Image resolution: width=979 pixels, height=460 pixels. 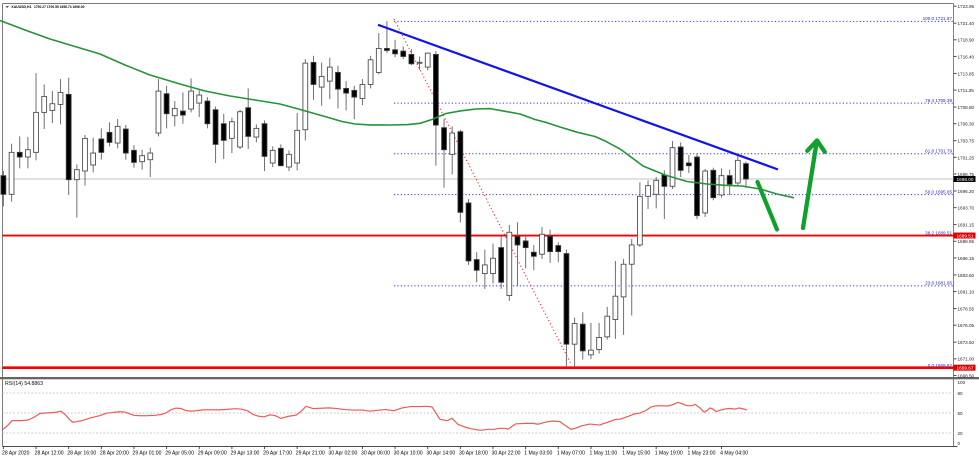 What do you see at coordinates (21, 7) in the screenshot?
I see `svg-text: XAUUSD,H1` at bounding box center [21, 7].